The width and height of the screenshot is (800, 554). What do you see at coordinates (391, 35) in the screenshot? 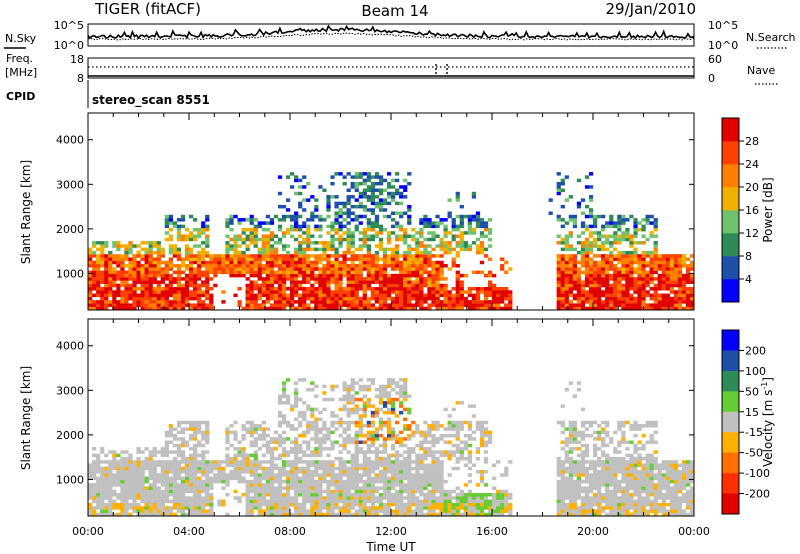
I see `noise-panel-frame` at bounding box center [391, 35].